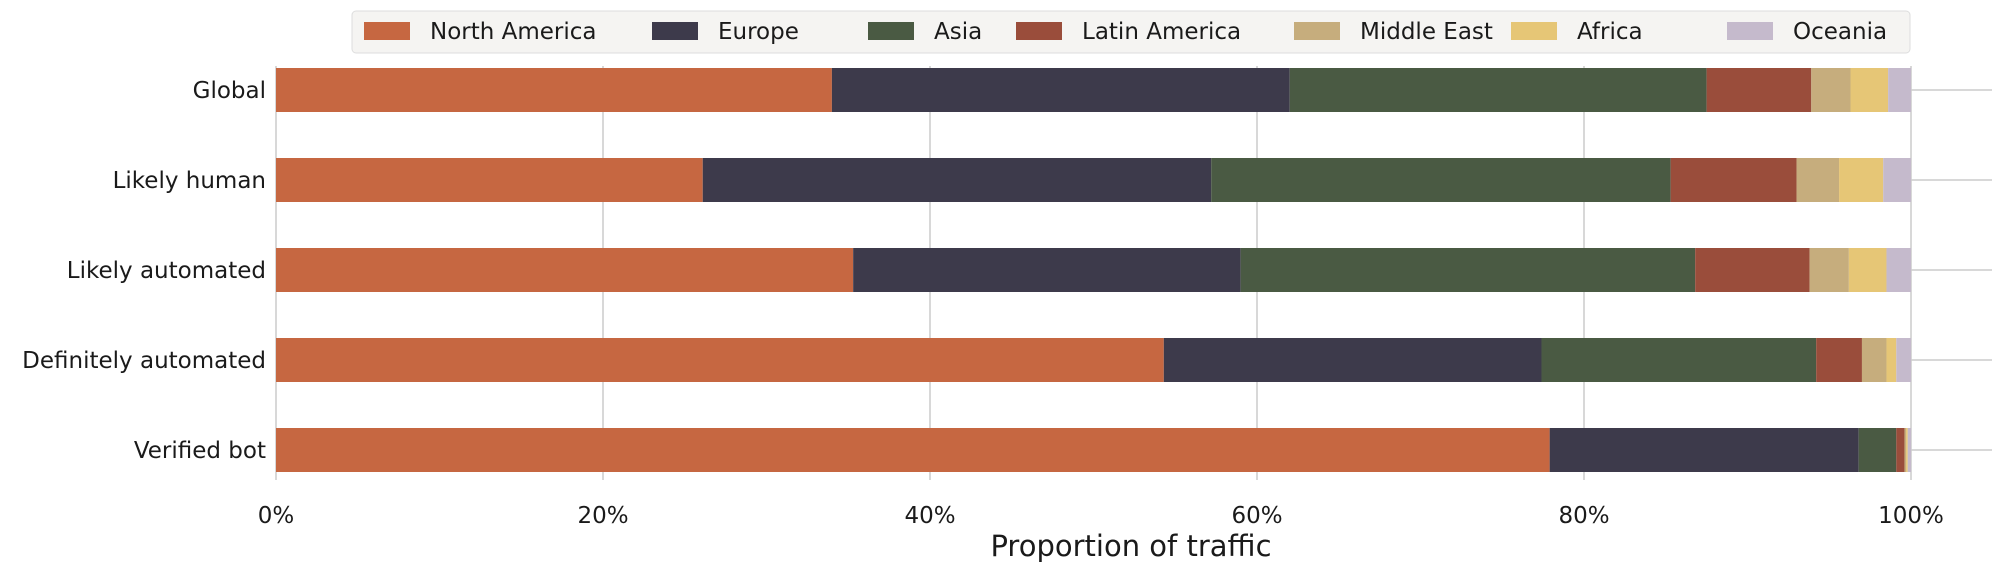 The image size is (1999, 571). What do you see at coordinates (1911, 516) in the screenshot?
I see `x-tick-label: 100%` at bounding box center [1911, 516].